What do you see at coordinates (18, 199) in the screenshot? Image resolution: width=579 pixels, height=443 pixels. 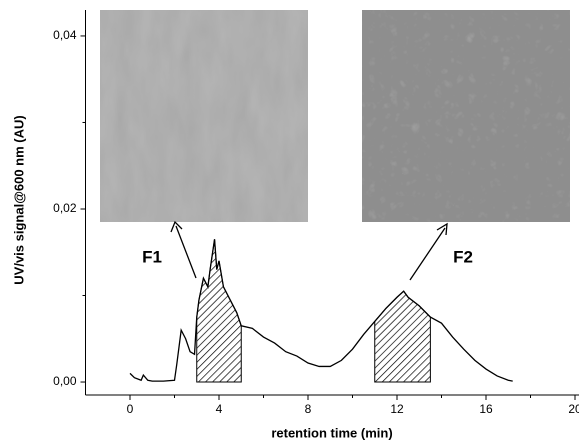 I see `y-axis-label: UV/vis signal@600 nm (AU)` at bounding box center [18, 199].